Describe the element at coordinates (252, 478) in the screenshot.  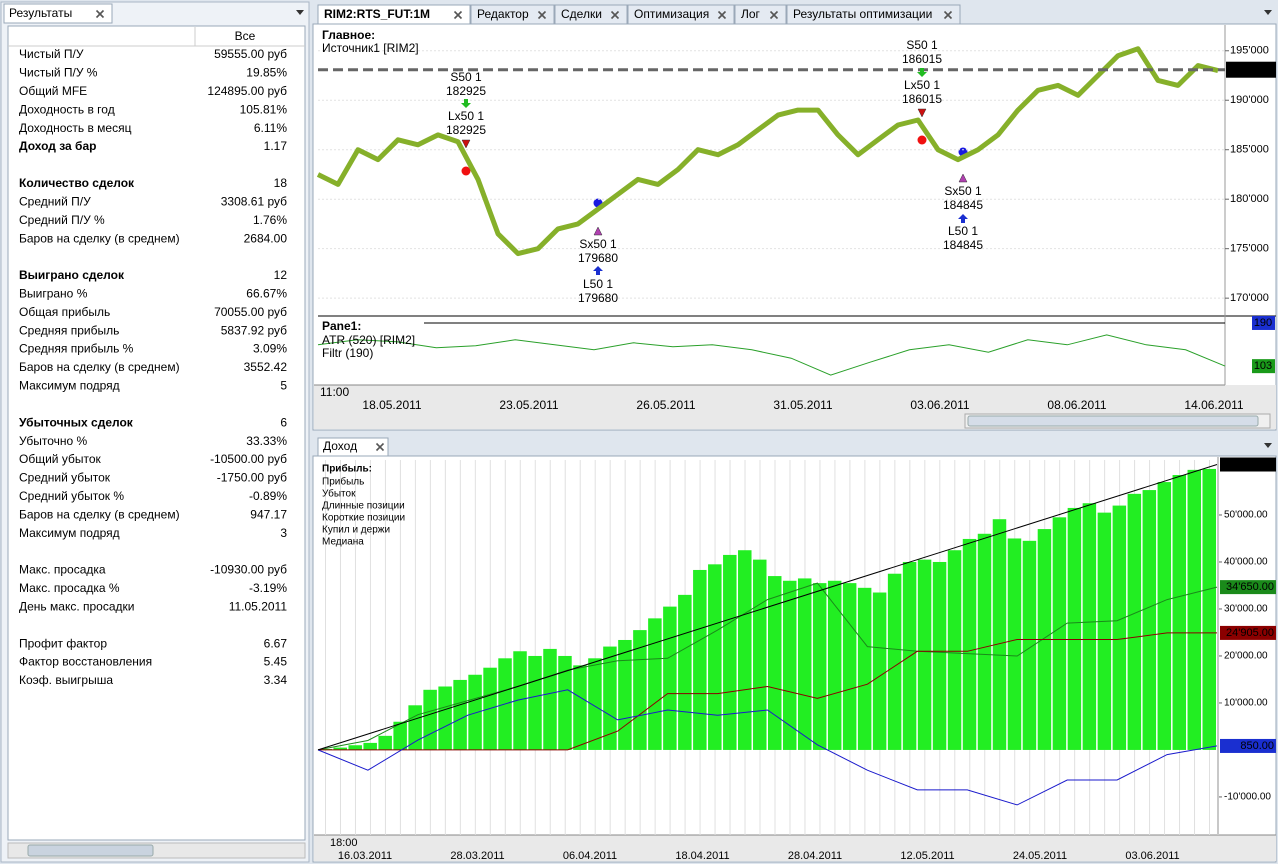
I see `metric-value: -1750.00 руб` at that location.